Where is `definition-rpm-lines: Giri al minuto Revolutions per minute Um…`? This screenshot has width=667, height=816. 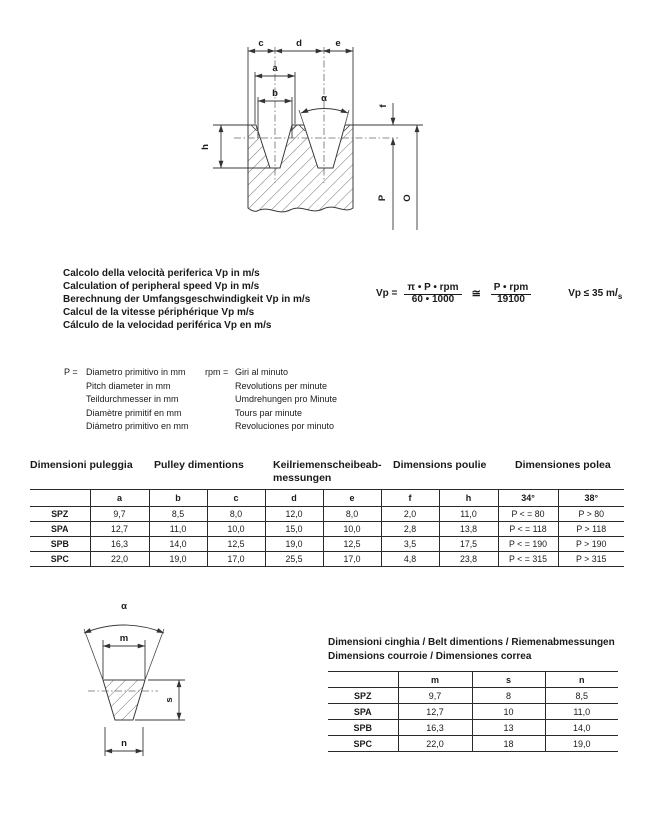
definition-rpm-lines: Giri al minuto Revolutions per minute Um… is located at coordinates (286, 400).